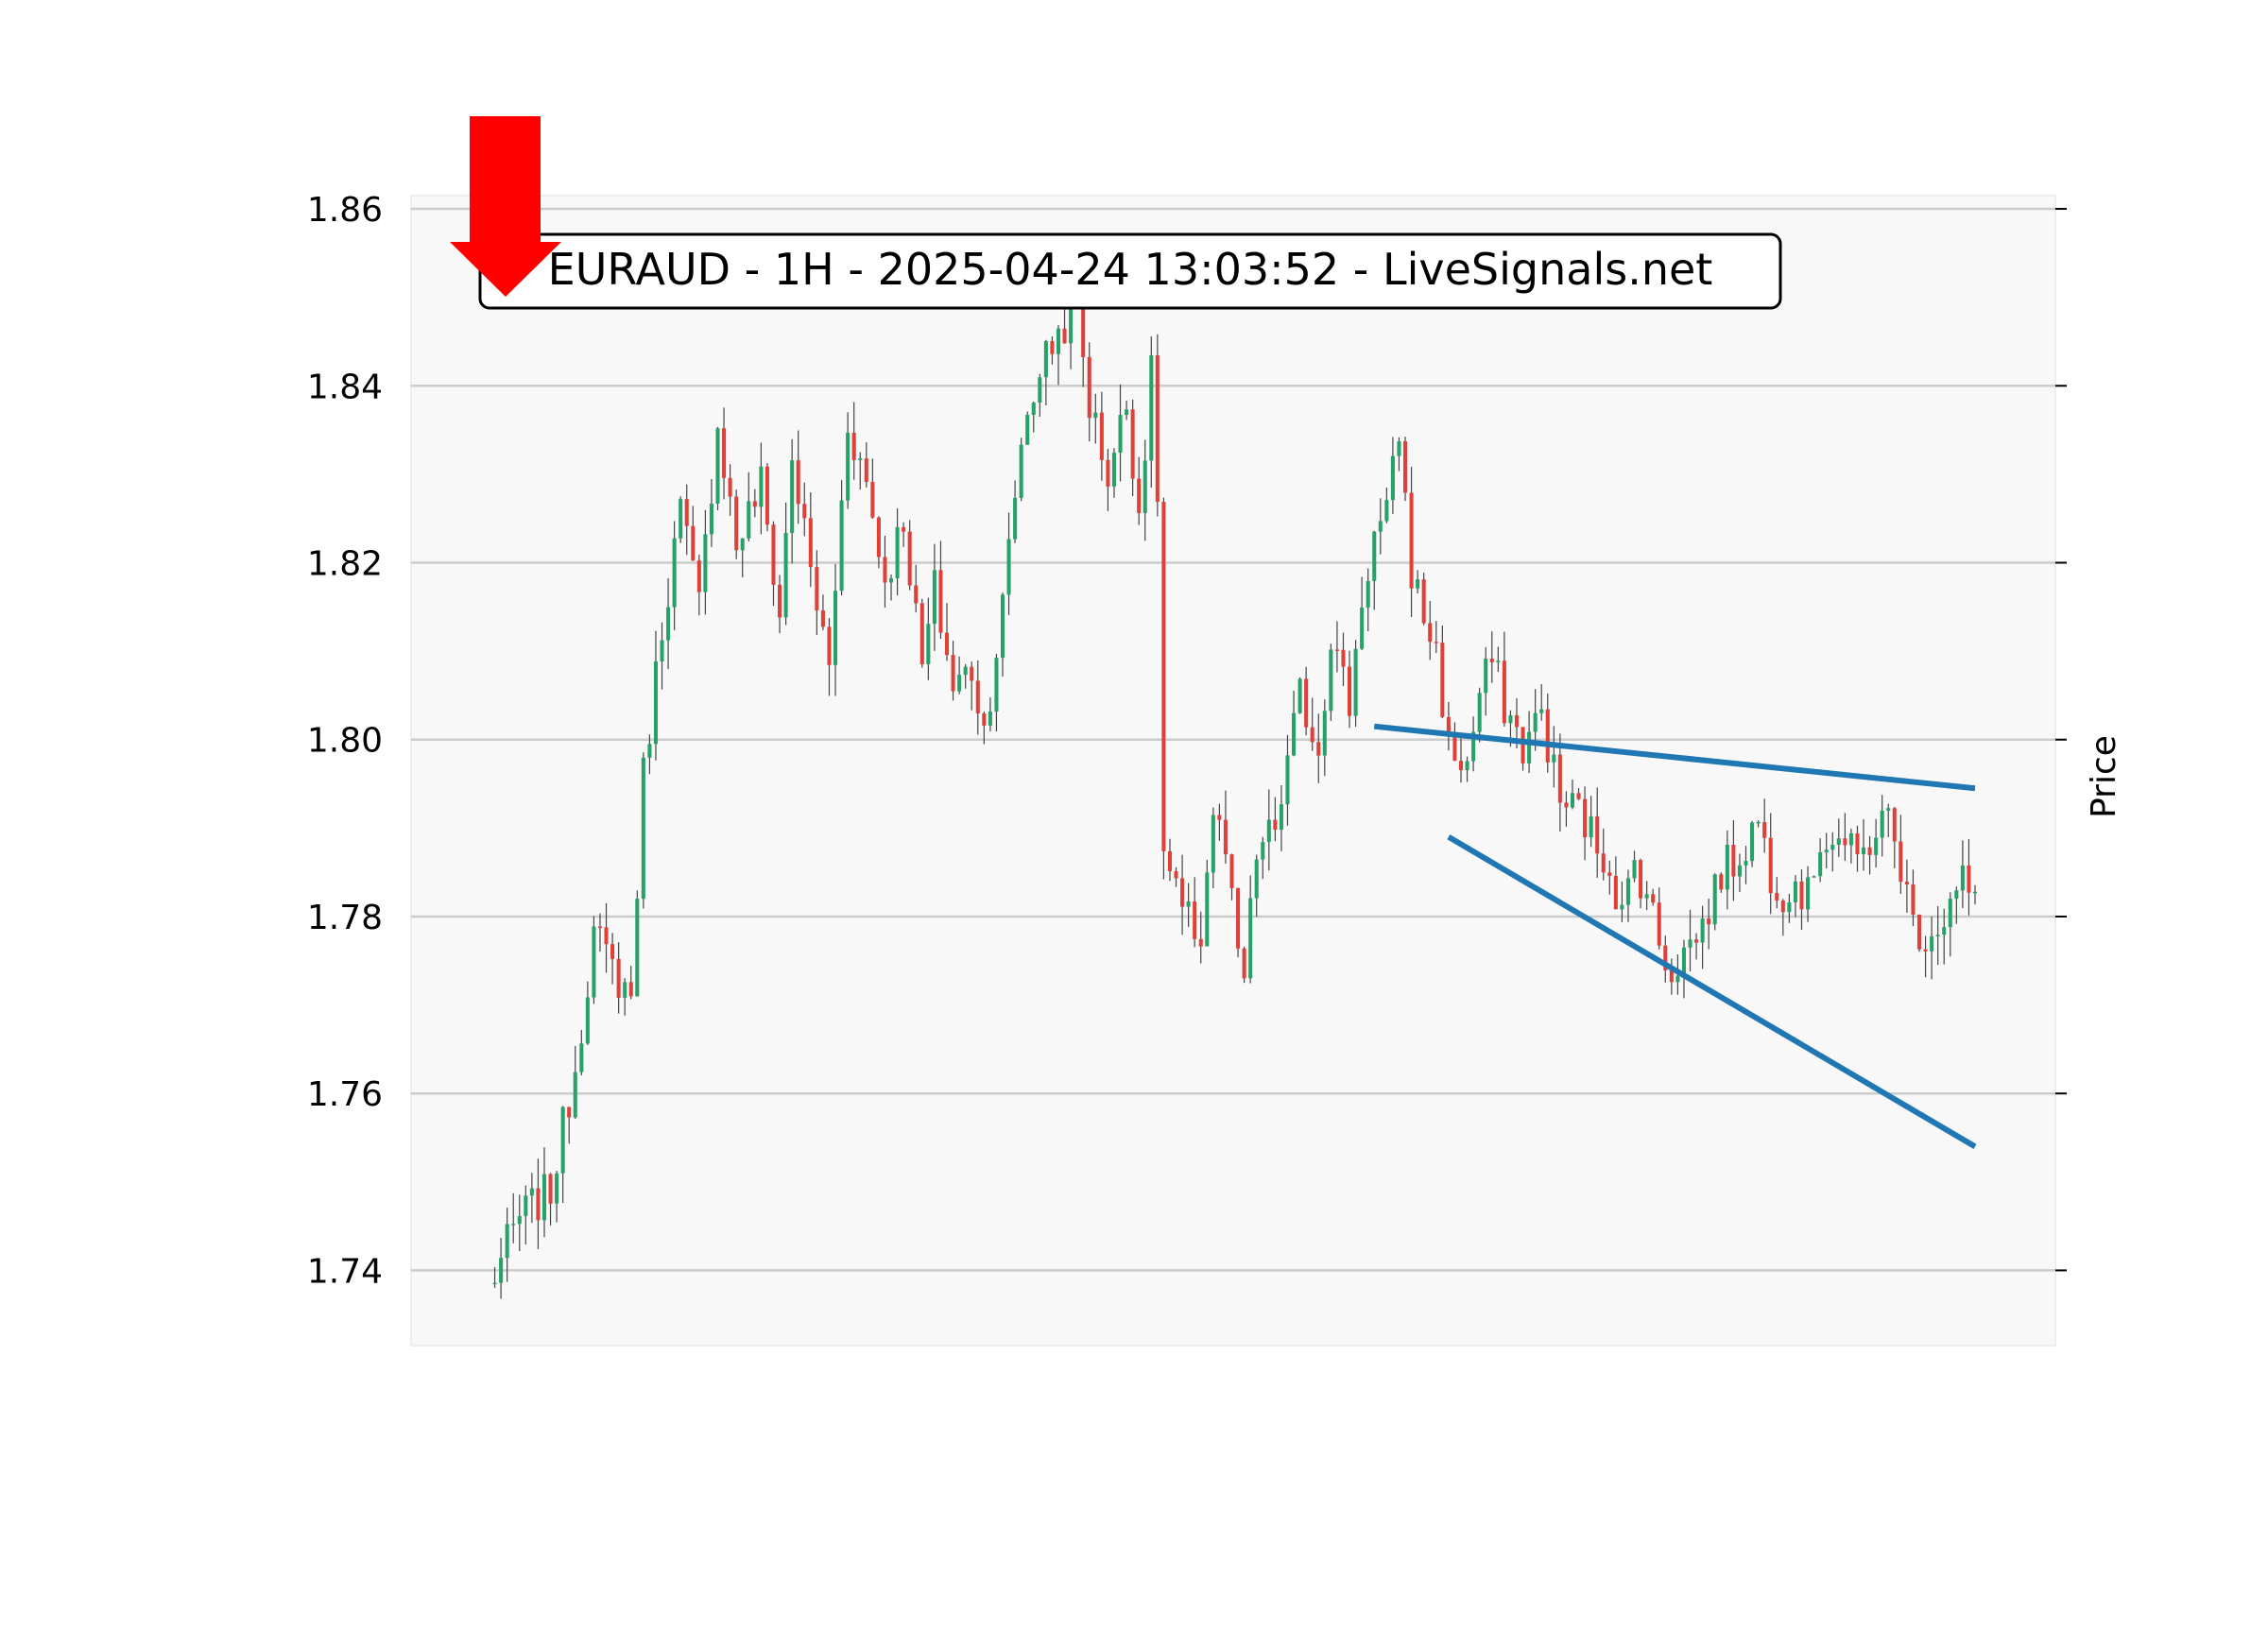  Describe the element at coordinates (345, 211) in the screenshot. I see `y-tick-label: 1.86` at that location.